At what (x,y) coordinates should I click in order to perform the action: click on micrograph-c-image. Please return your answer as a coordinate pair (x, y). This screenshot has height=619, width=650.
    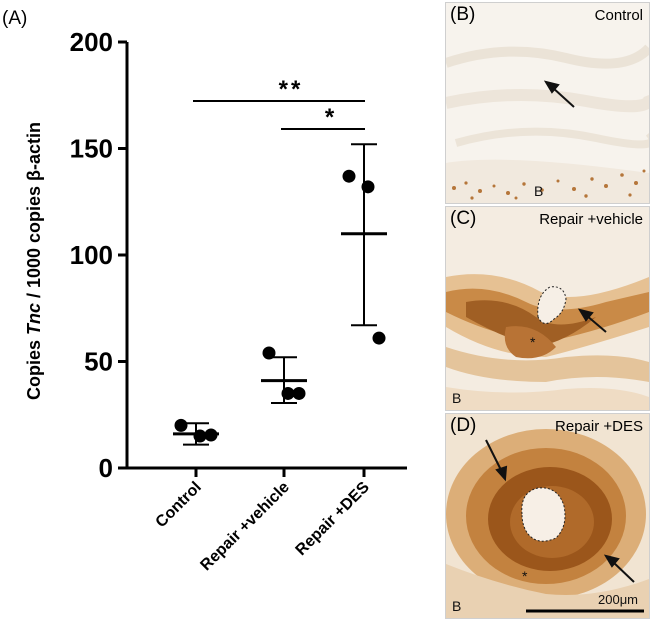
    Looking at the image, I should click on (547, 308).